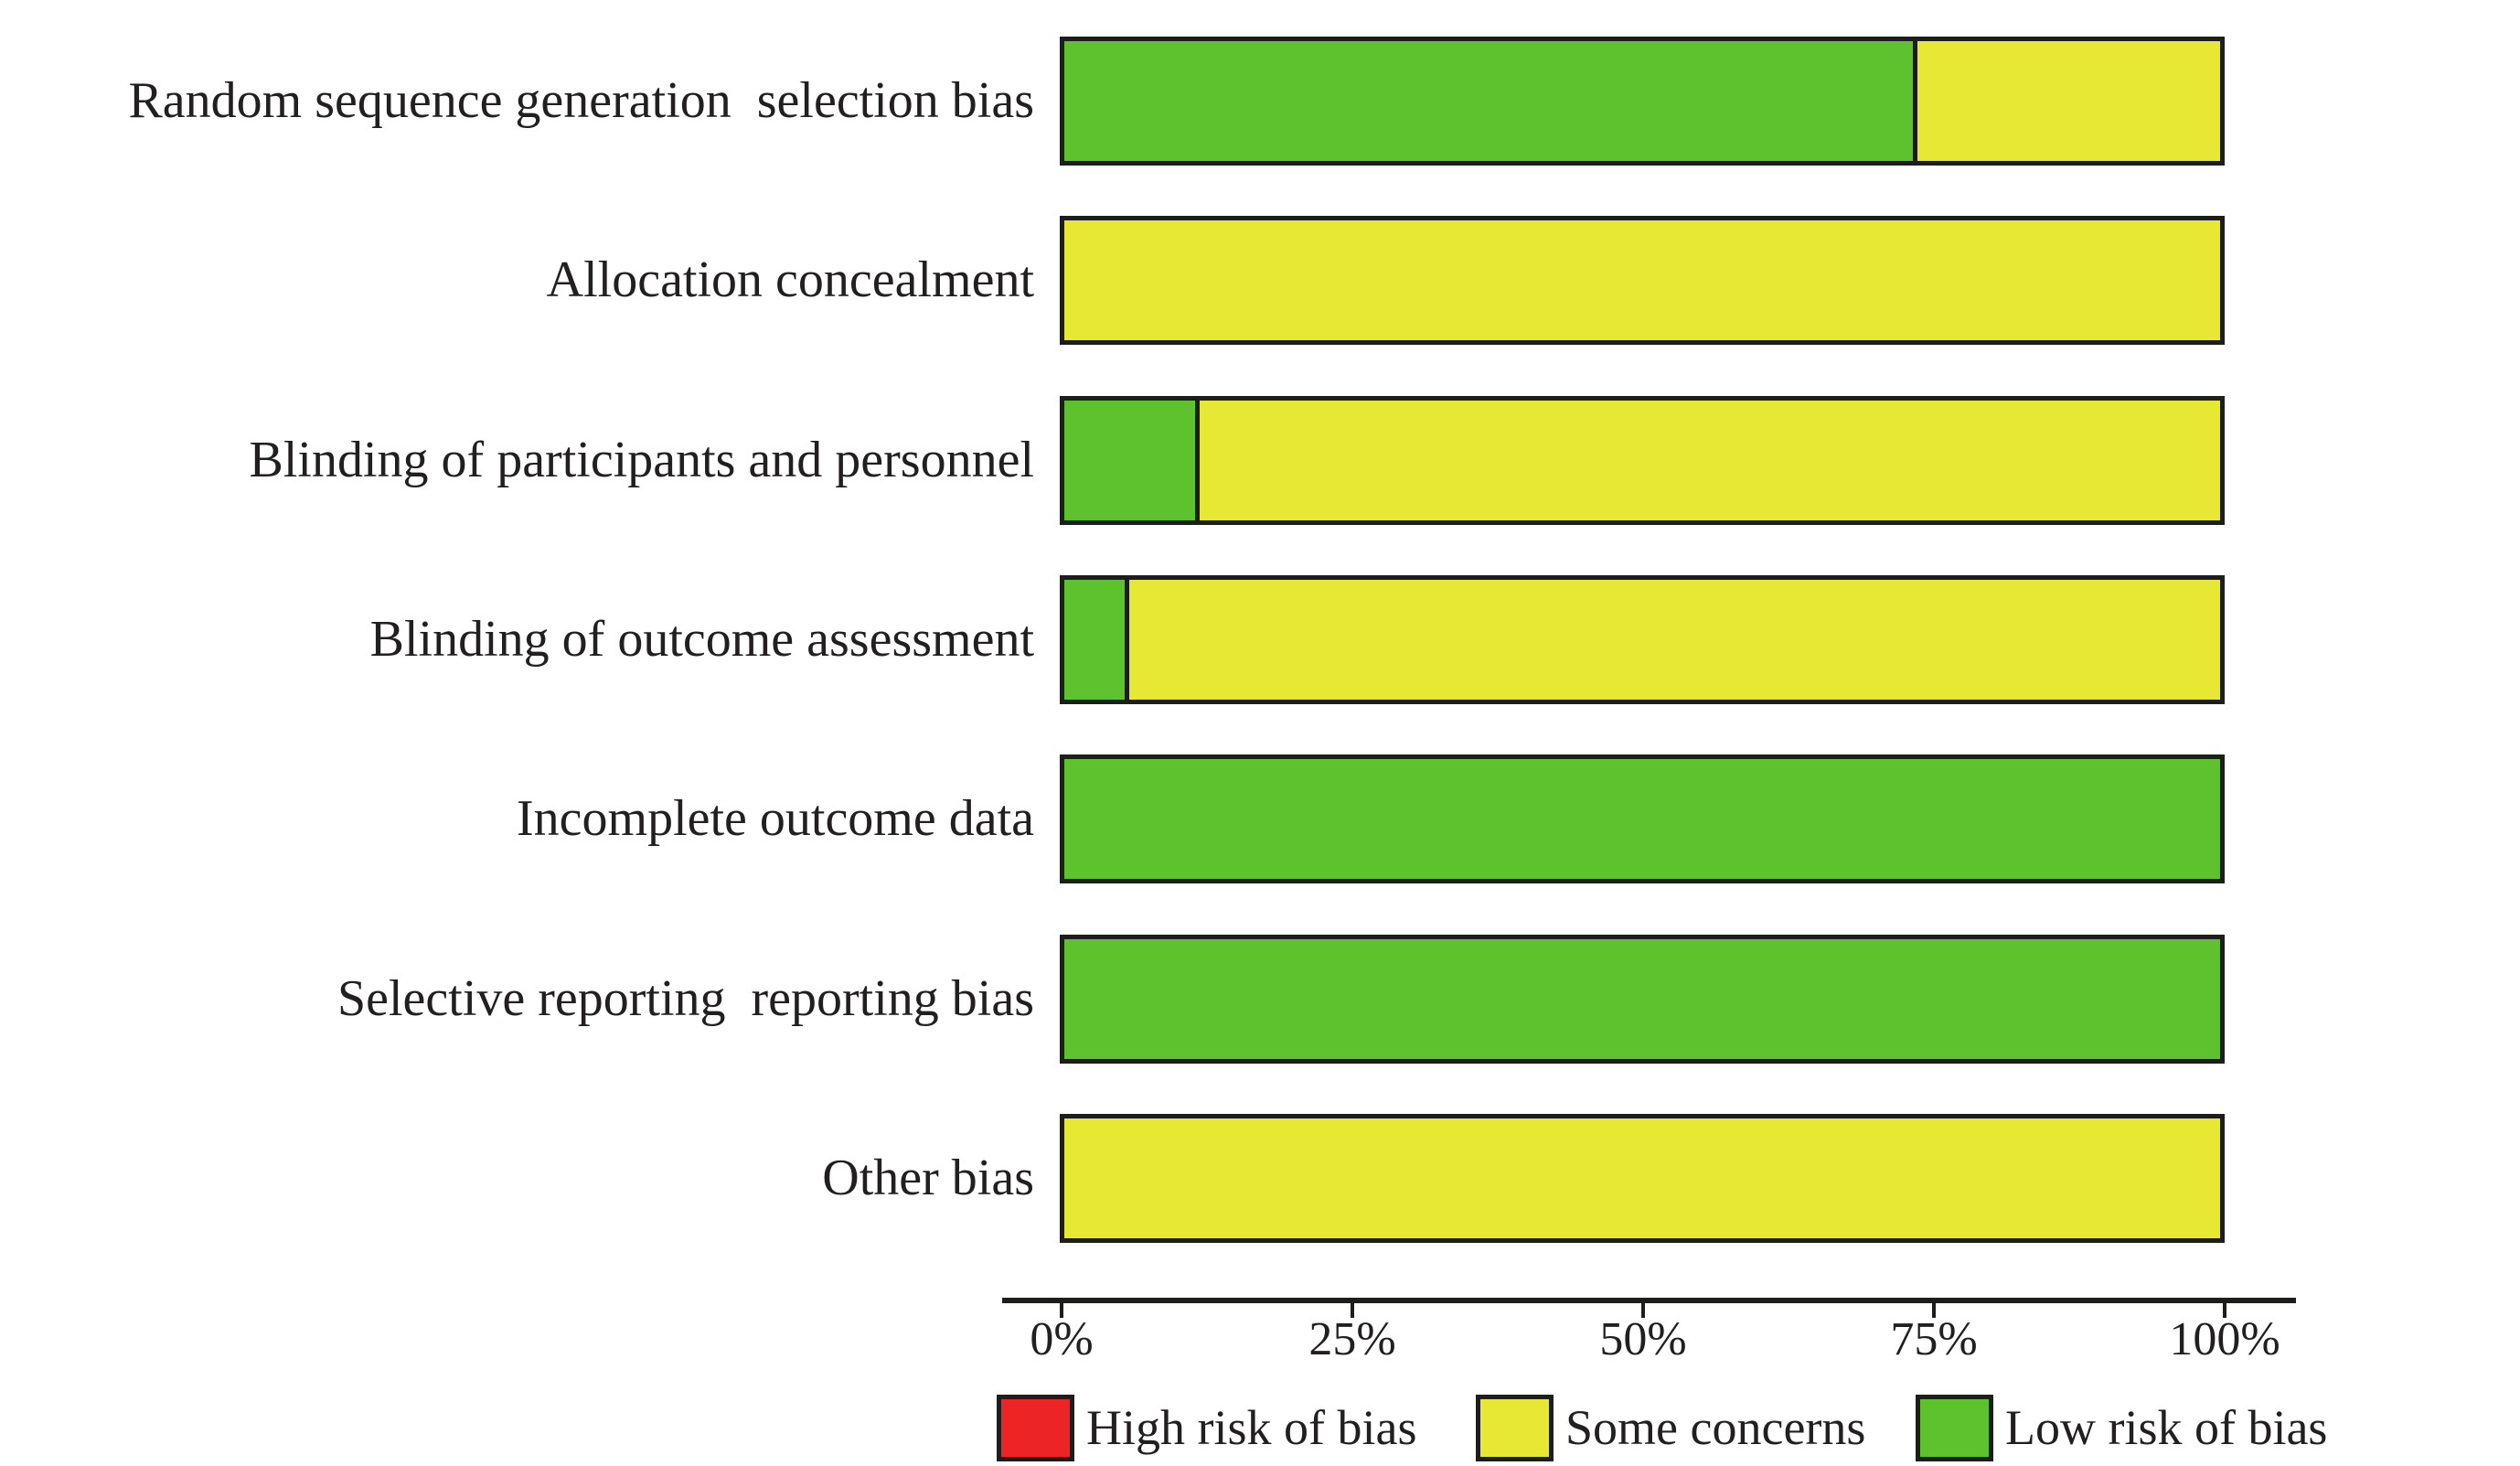  I want to click on category-label: Other bias, so click(928, 1178).